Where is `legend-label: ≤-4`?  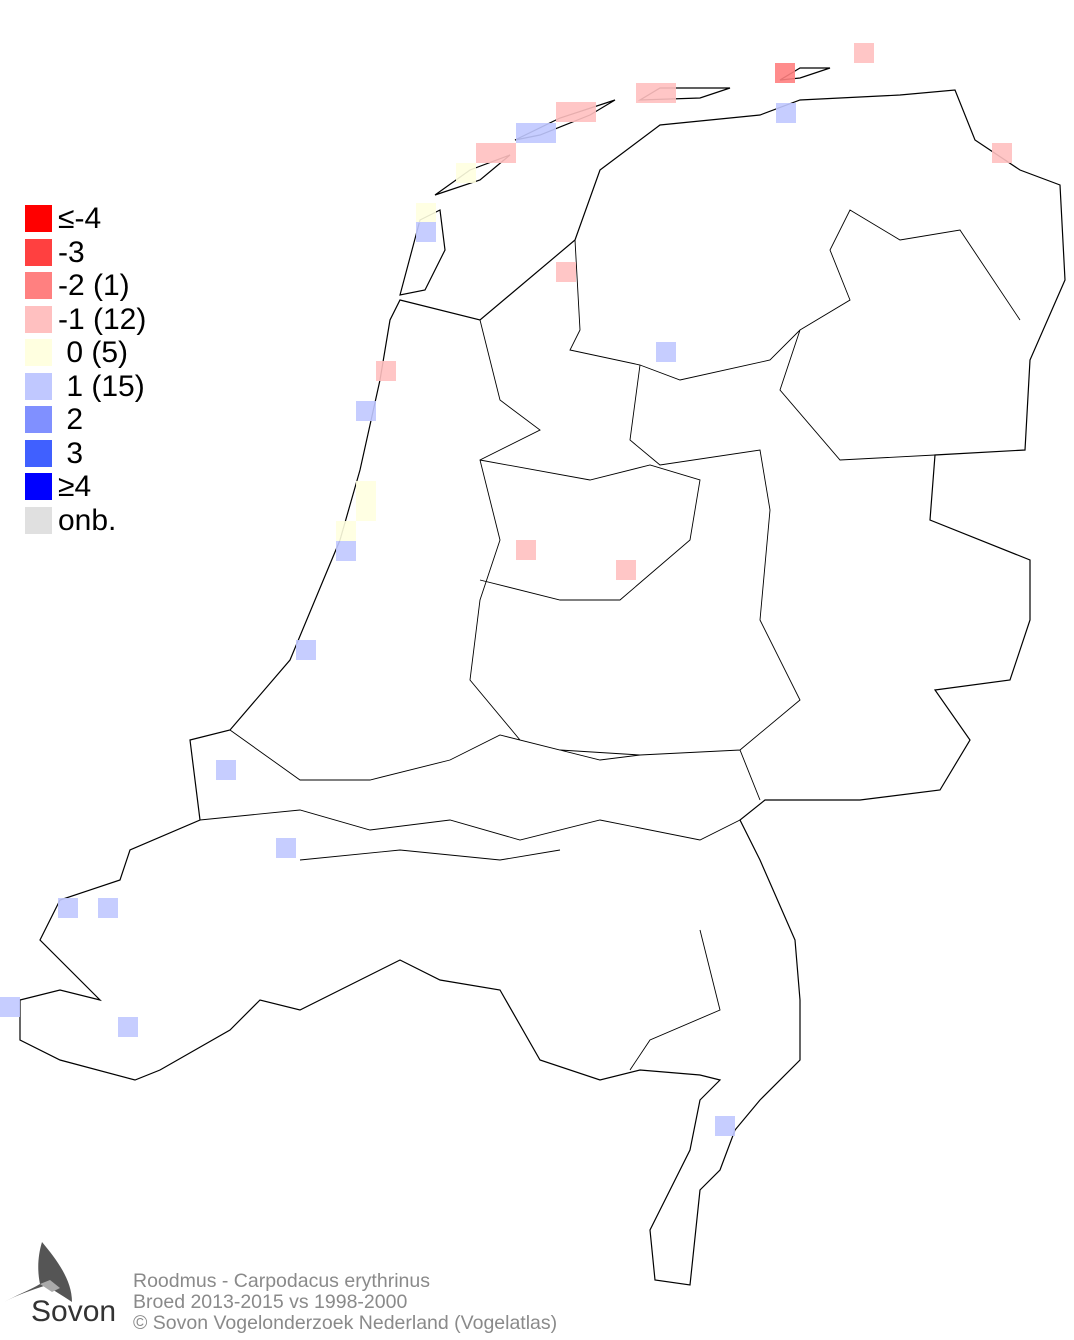
legend-label: ≤-4 is located at coordinates (80, 218).